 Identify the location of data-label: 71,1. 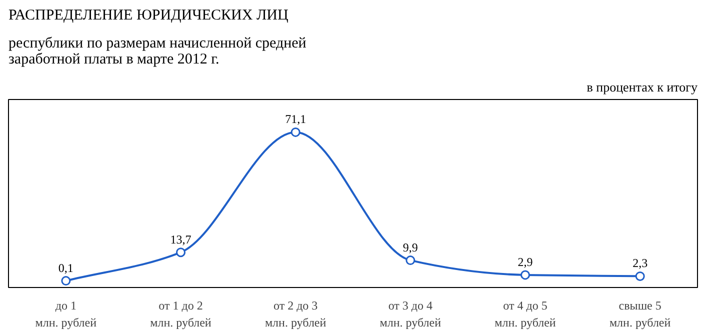
(295, 119).